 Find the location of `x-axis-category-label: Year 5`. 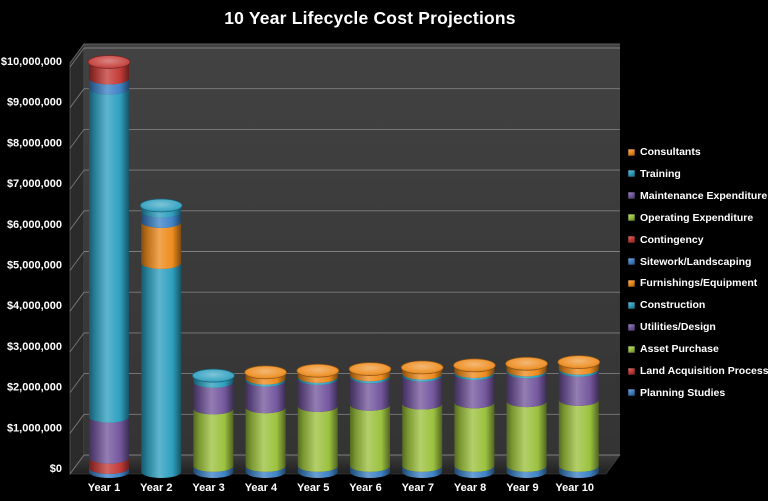

x-axis-category-label: Year 5 is located at coordinates (313, 488).